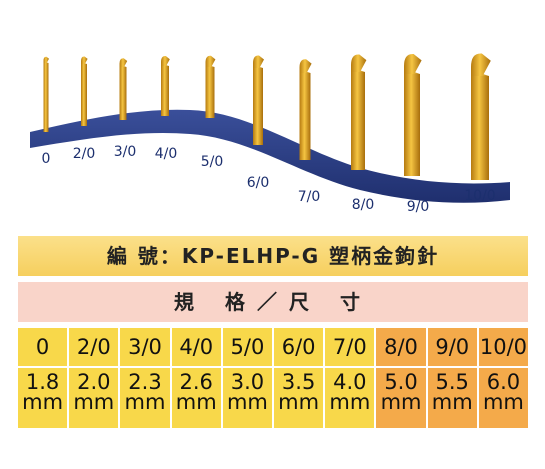  Describe the element at coordinates (299, 347) in the screenshot. I see `size-code-cell: 6/0` at that location.